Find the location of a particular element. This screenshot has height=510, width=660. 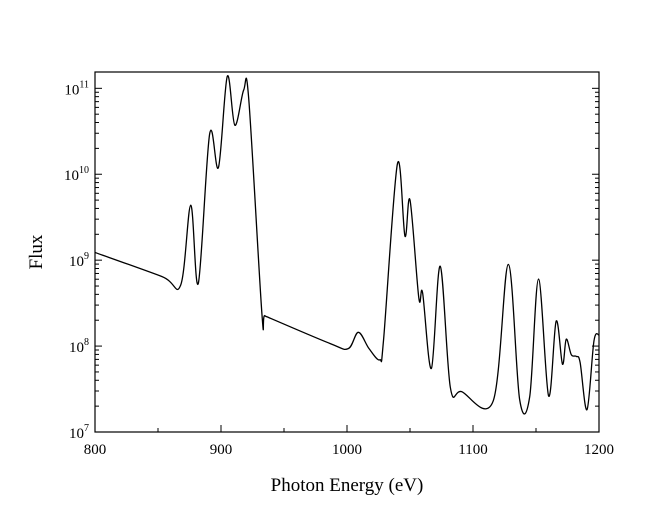

y-axis-title: Flux is located at coordinates (36, 251).